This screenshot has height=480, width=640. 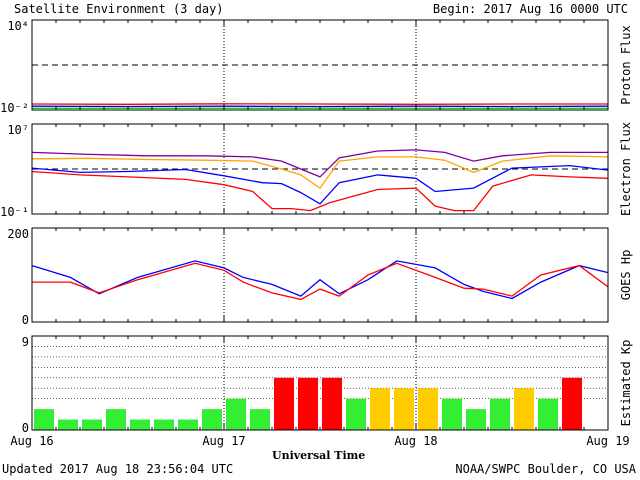 I want to click on x-tick-label: Aug 18, so click(x=415, y=441).